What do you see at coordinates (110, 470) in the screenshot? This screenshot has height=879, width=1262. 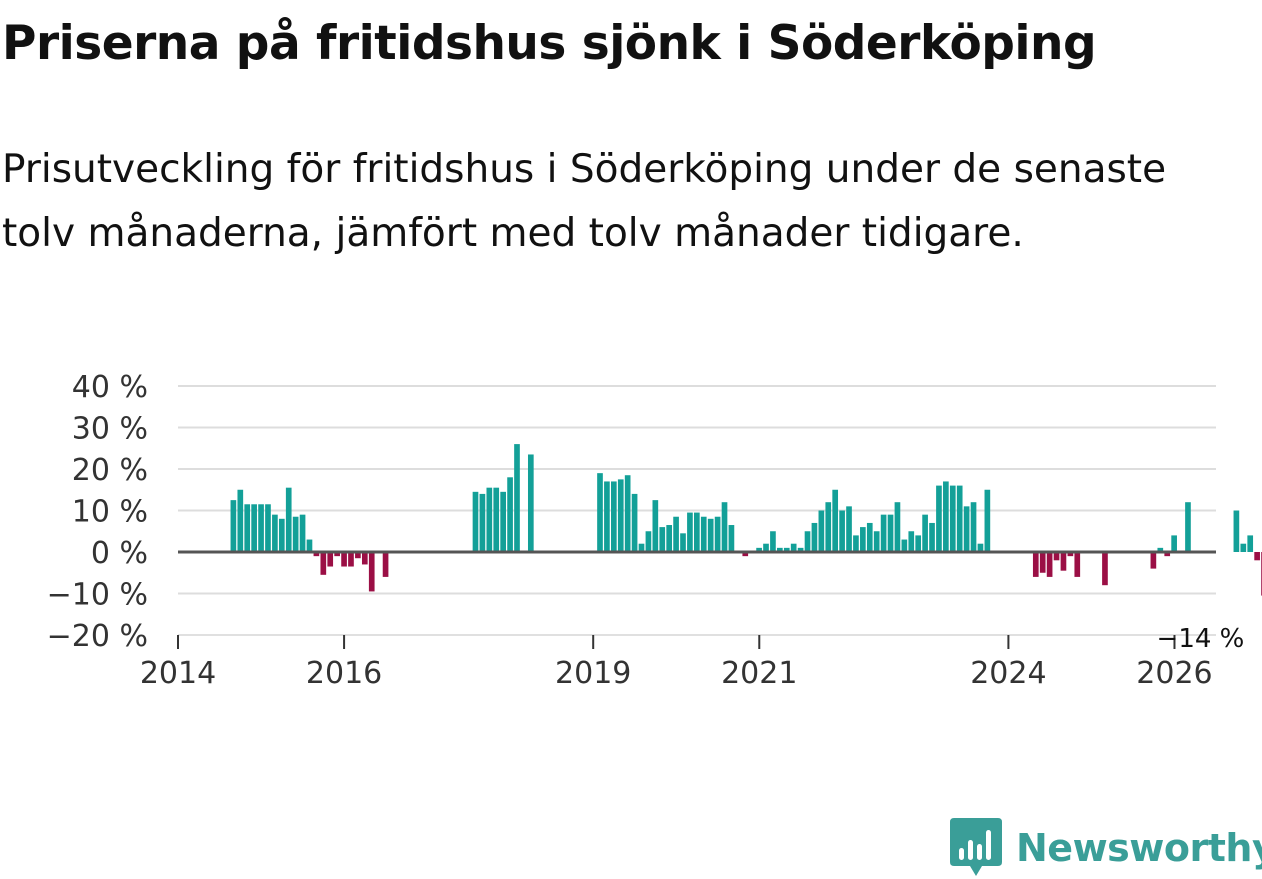 I see `y-tick-label: 20 %` at bounding box center [110, 470].